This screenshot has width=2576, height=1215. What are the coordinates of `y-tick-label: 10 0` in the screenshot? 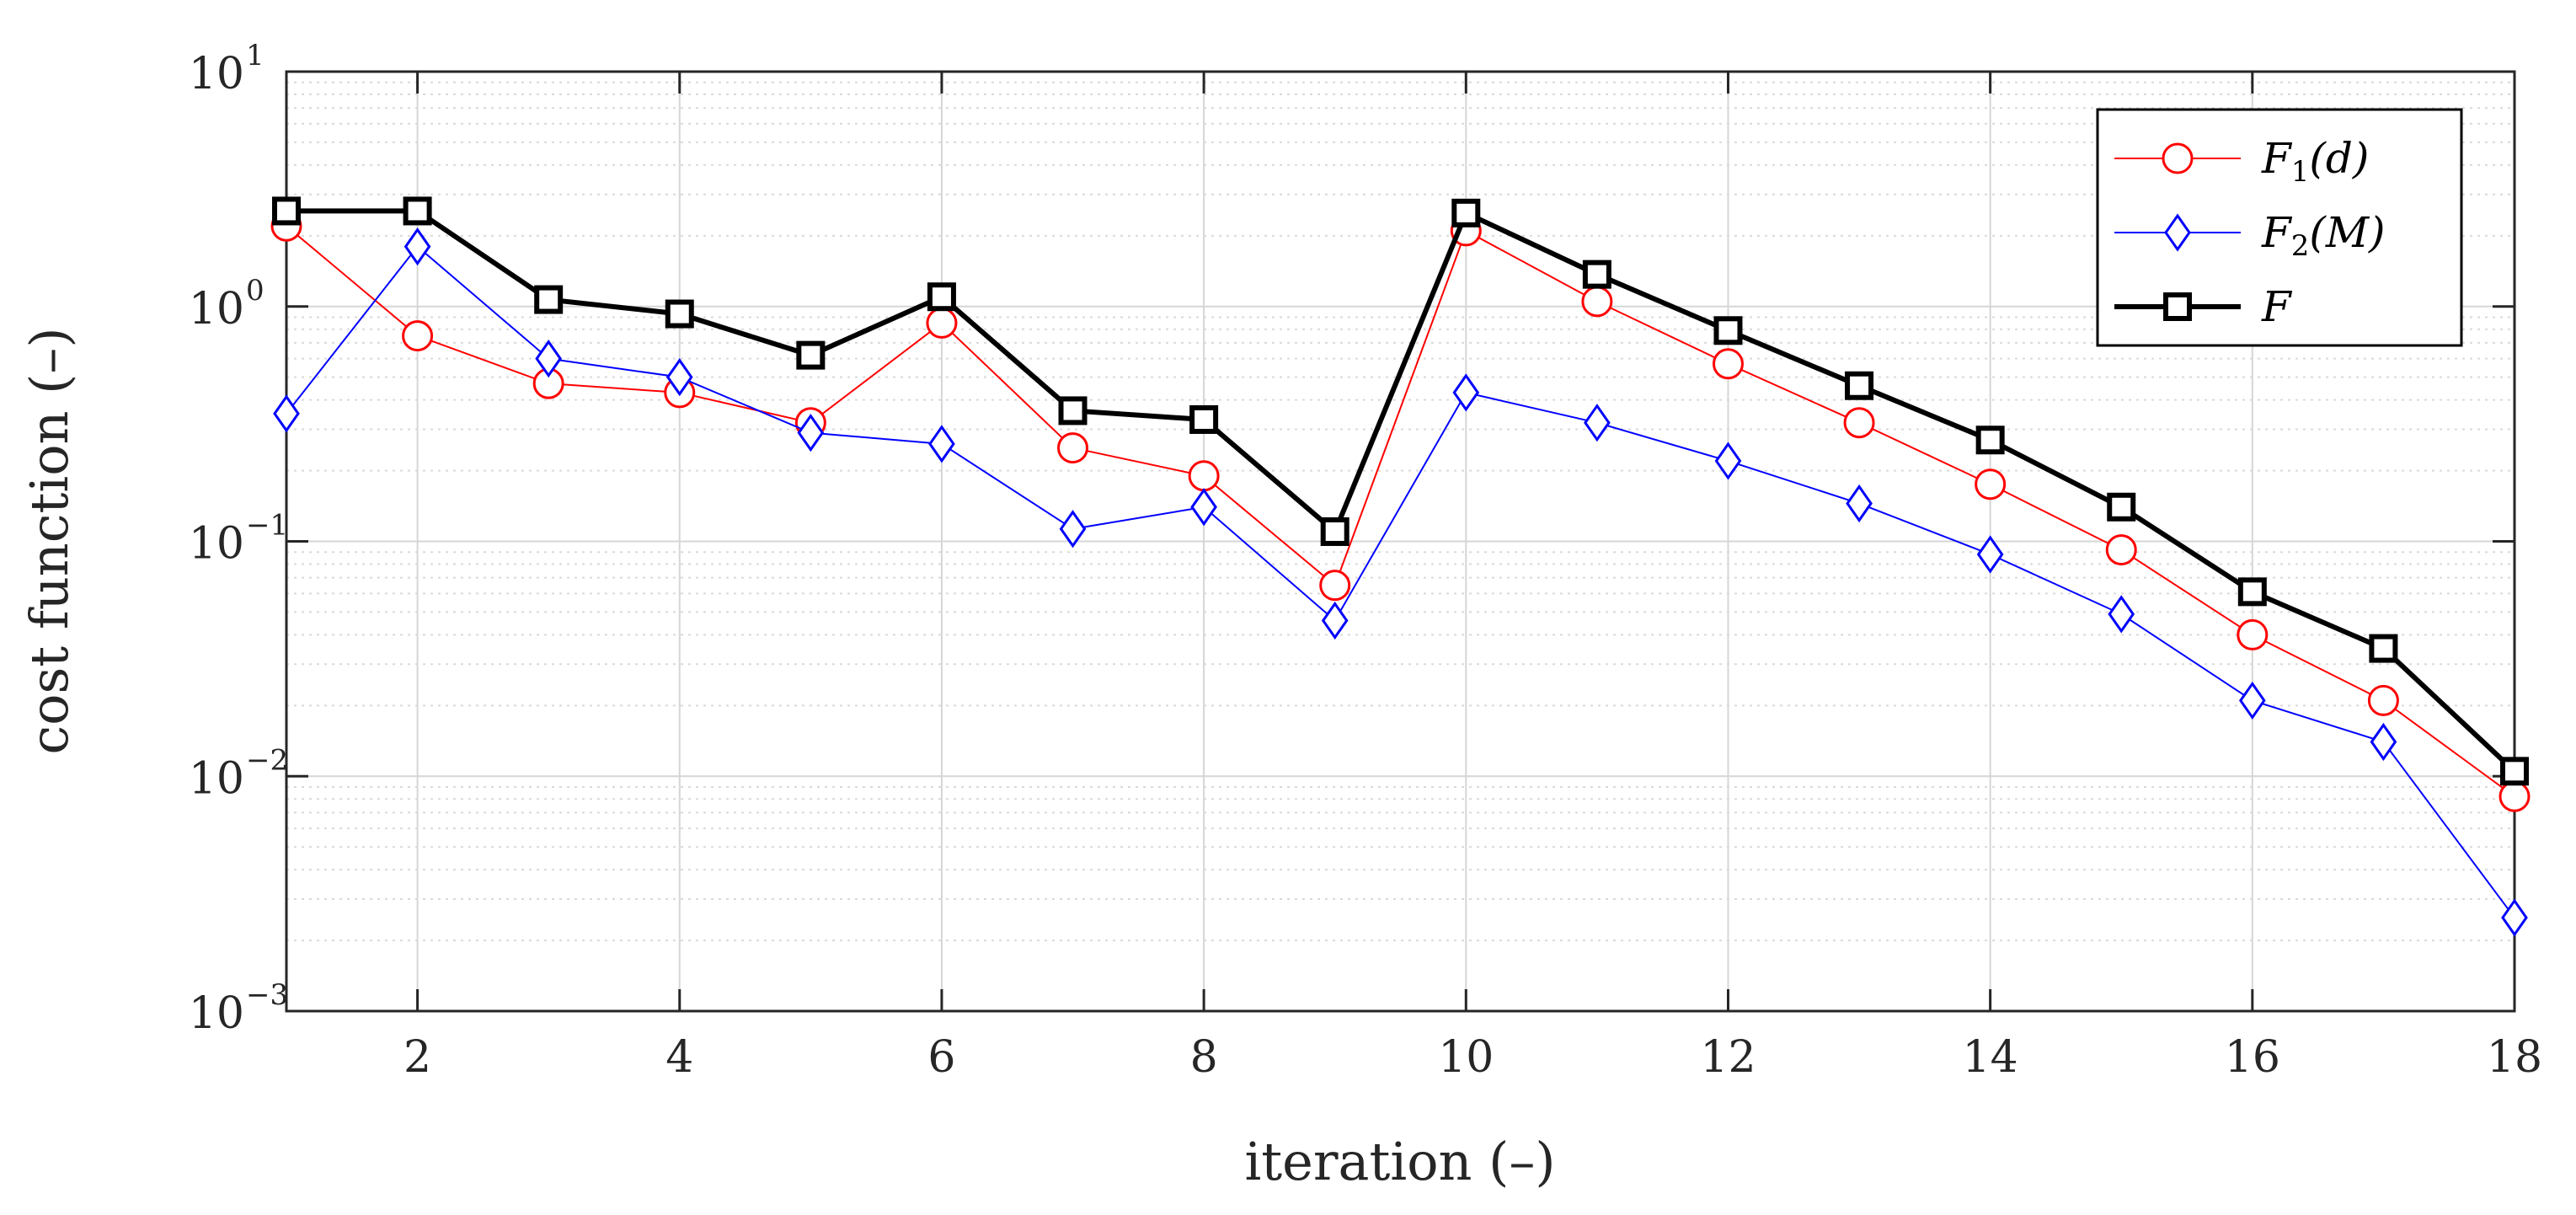 It's located at (227, 304).